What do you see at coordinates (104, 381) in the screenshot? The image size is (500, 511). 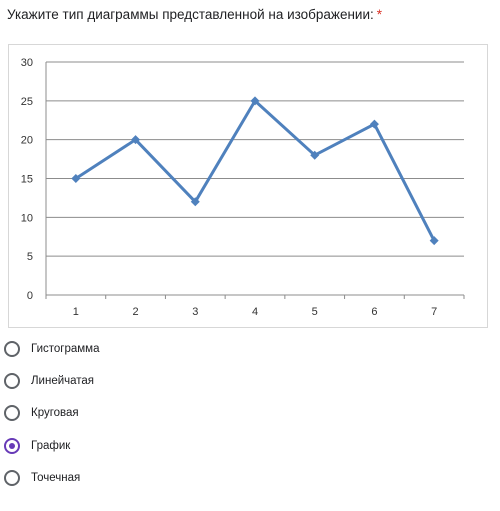 I see `option-bar: Линейчатая` at bounding box center [104, 381].